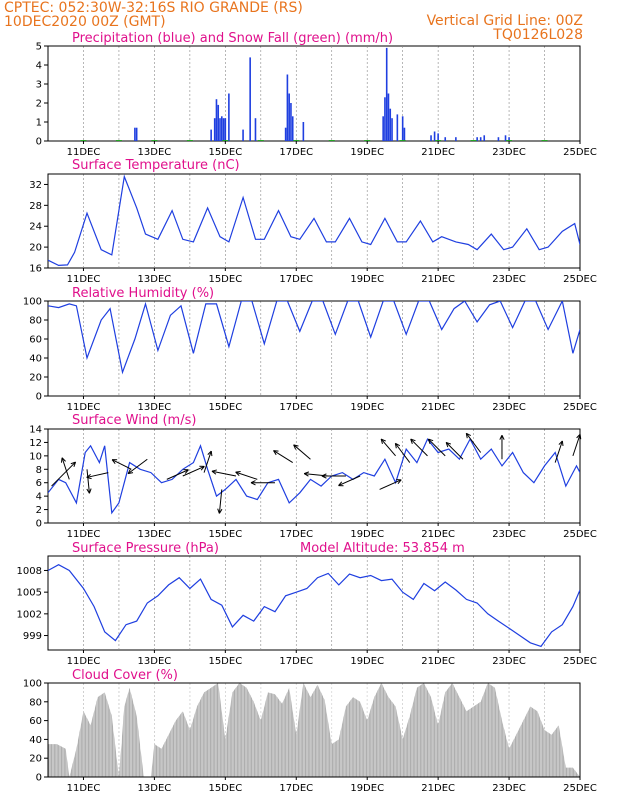  Describe the element at coordinates (35, 443) in the screenshot. I see `wind-ytick-label: 12` at that location.